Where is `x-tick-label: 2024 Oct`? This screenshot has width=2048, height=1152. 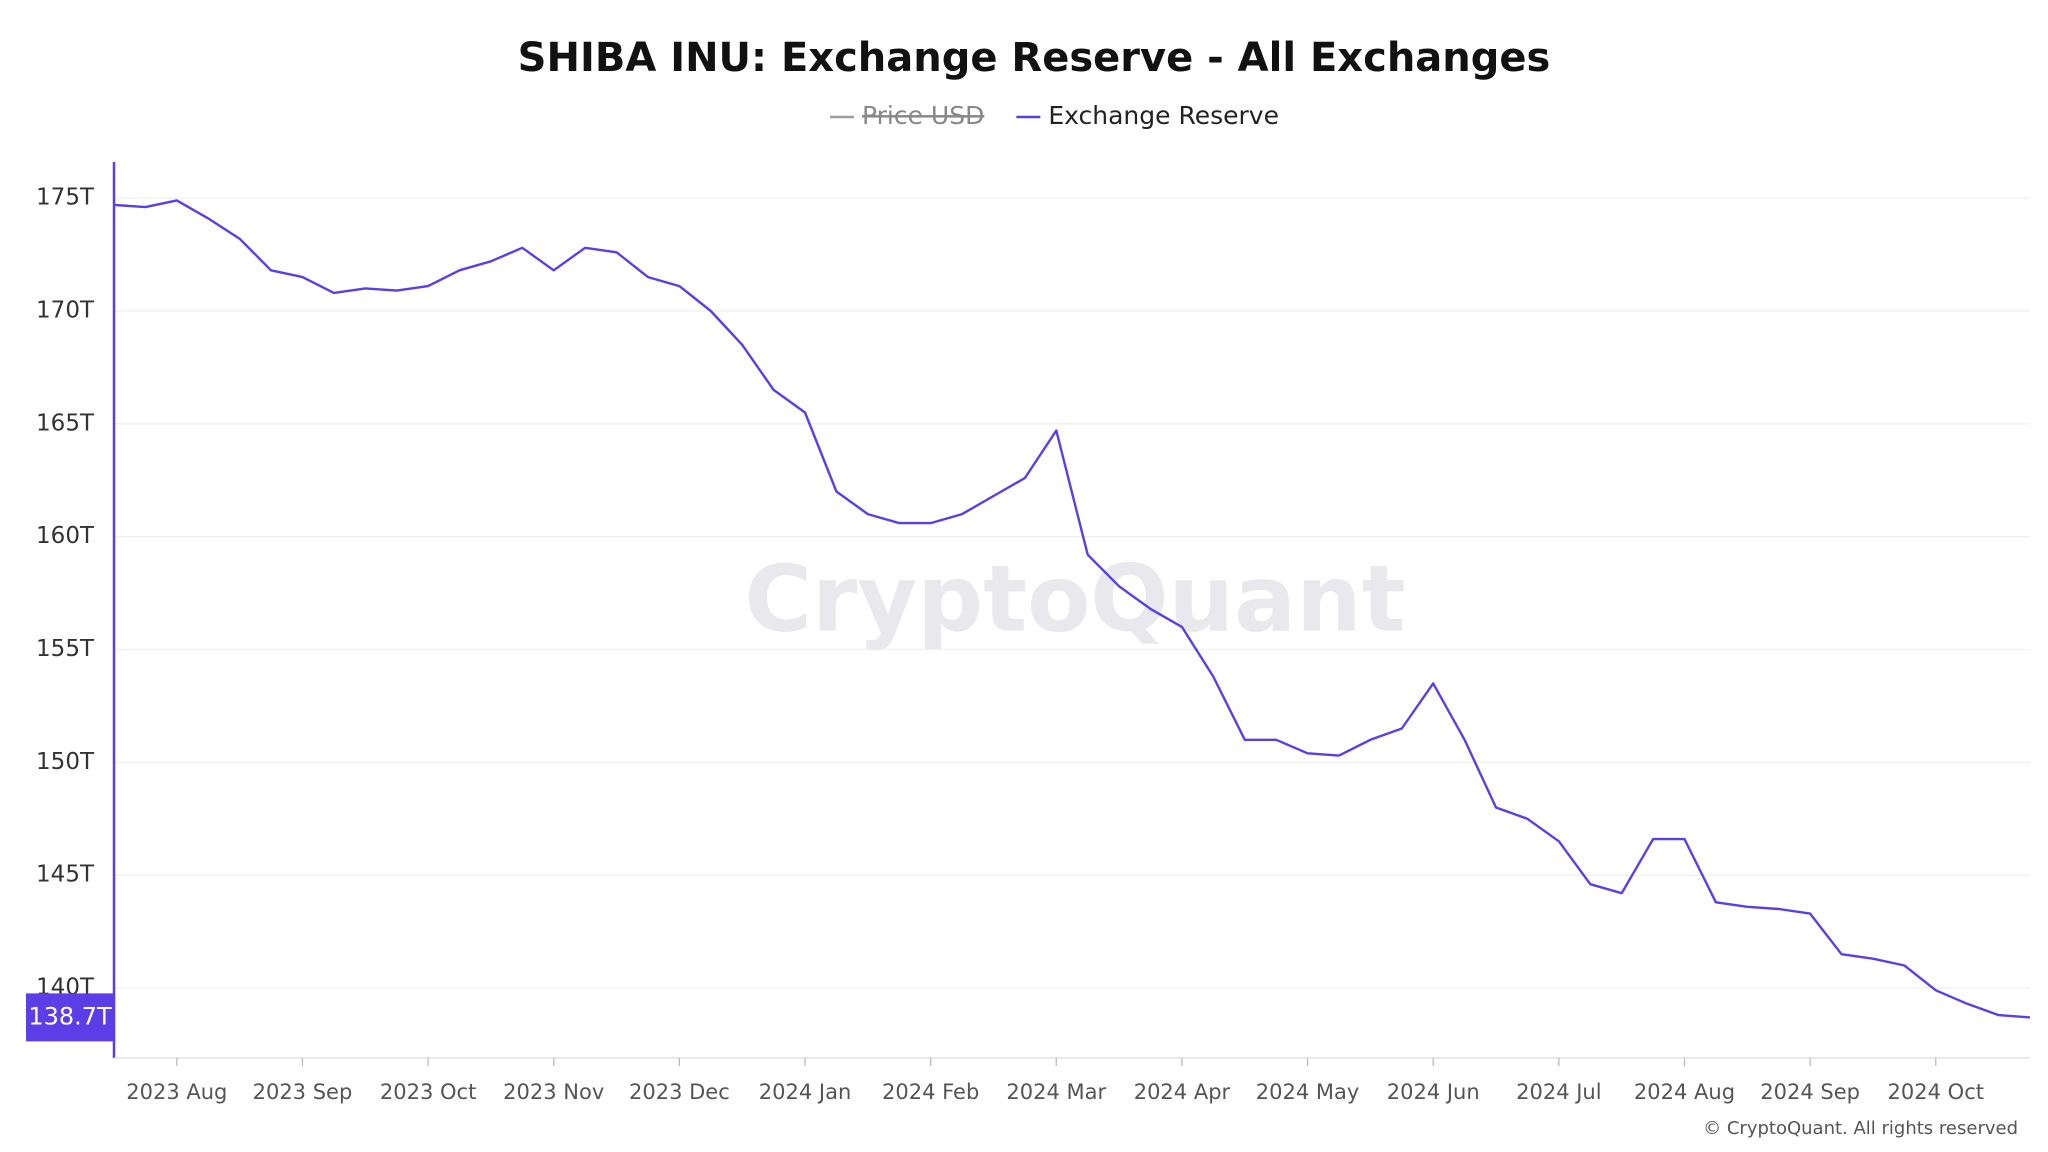 x-tick-label: 2024 Oct is located at coordinates (1936, 1092).